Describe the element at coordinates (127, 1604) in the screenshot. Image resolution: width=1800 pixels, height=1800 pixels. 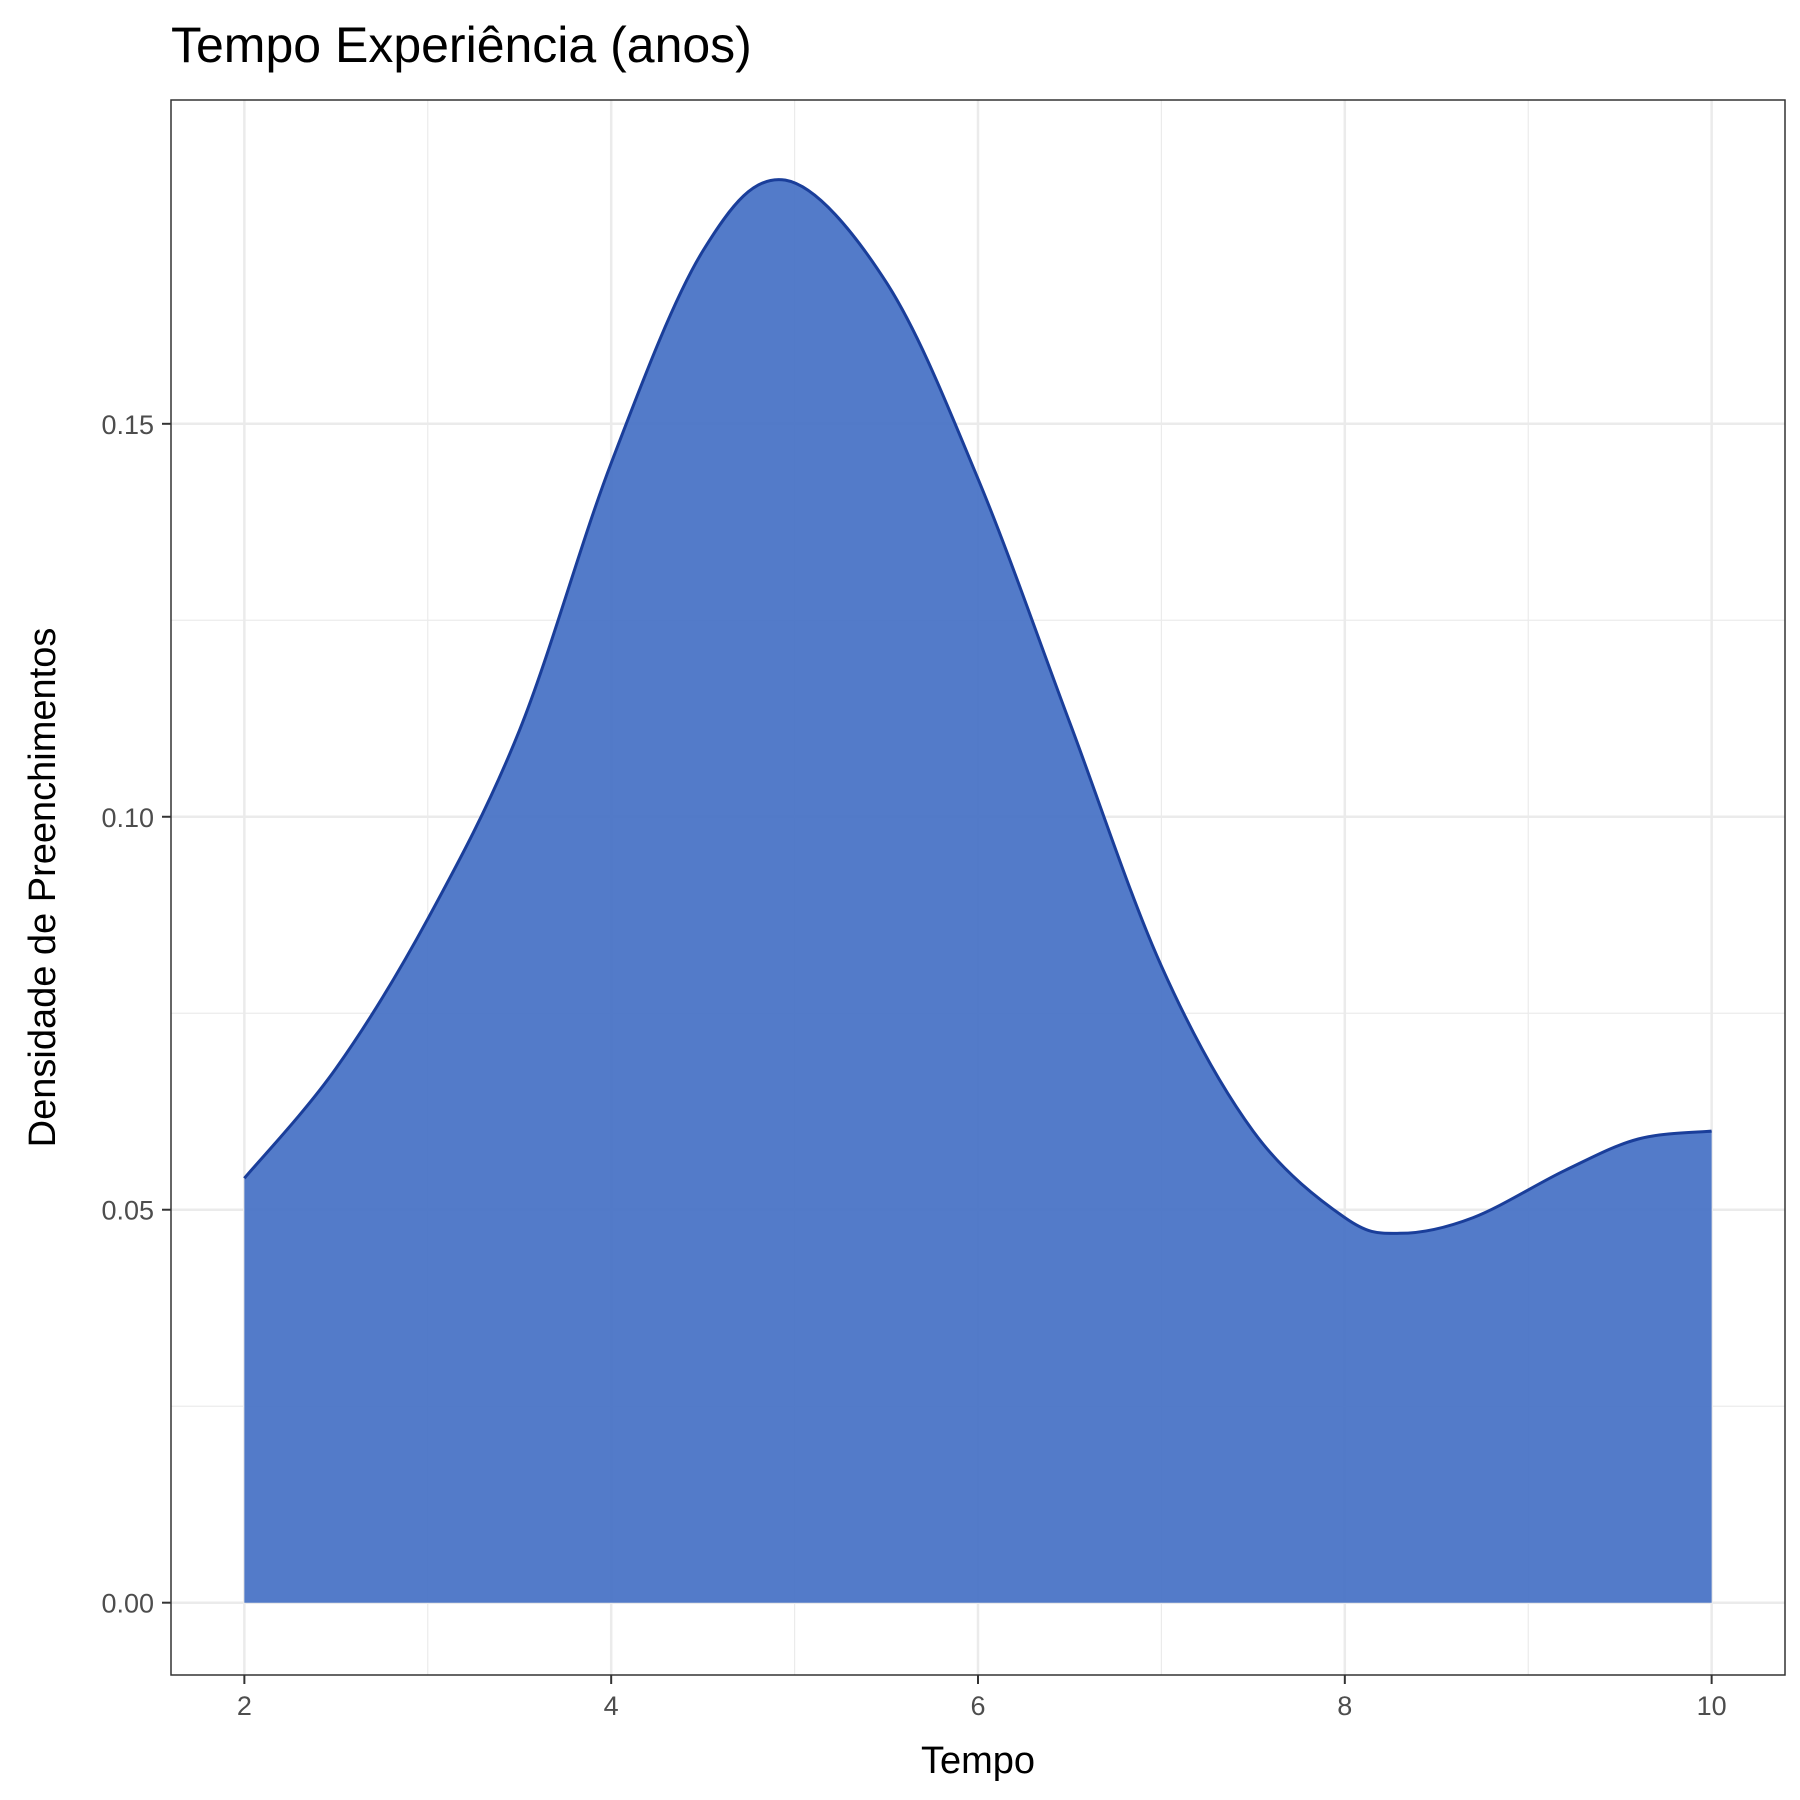
I see `y-tick-label: 0.00` at that location.